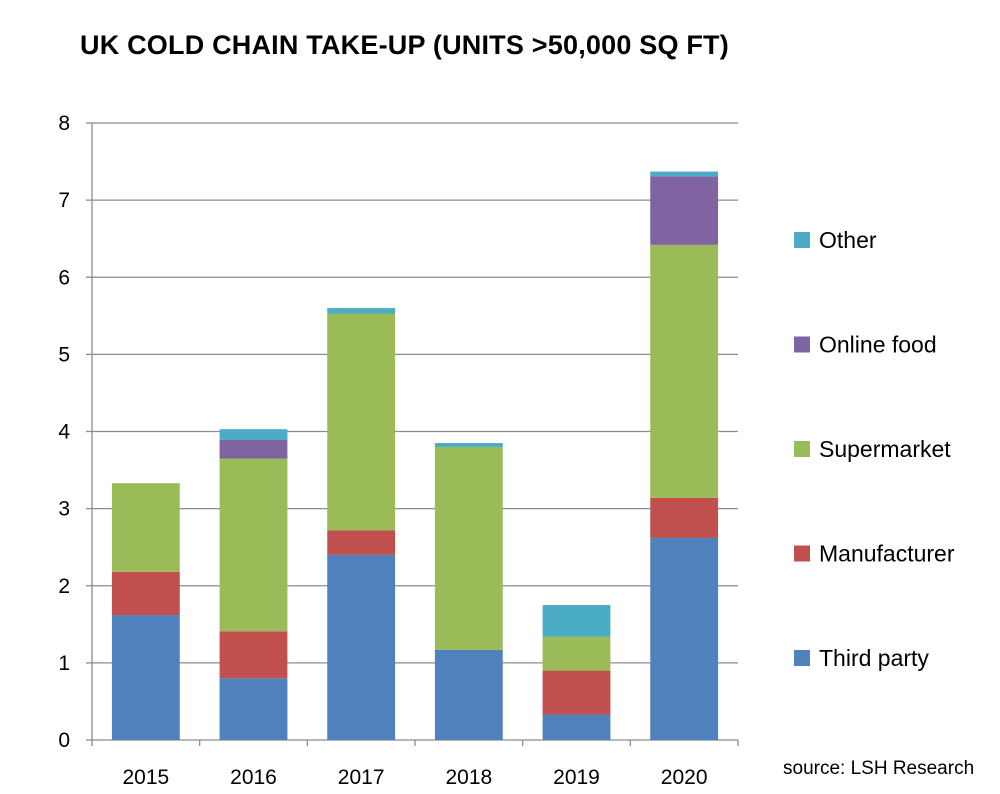  What do you see at coordinates (361, 777) in the screenshot?
I see `x-tick-label: 2017` at bounding box center [361, 777].